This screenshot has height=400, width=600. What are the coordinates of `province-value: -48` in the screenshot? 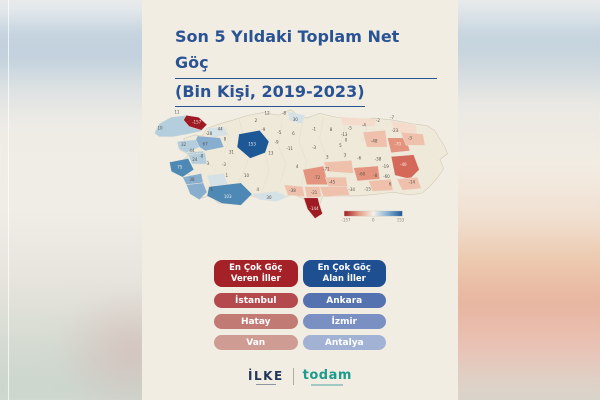 It's located at (374, 140).